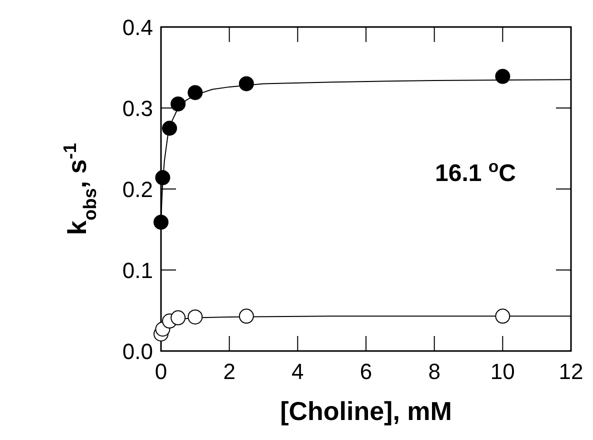 Image resolution: width=593 pixels, height=440 pixels. Describe the element at coordinates (137, 27) in the screenshot. I see `y-tick-label: 0.4` at that location.